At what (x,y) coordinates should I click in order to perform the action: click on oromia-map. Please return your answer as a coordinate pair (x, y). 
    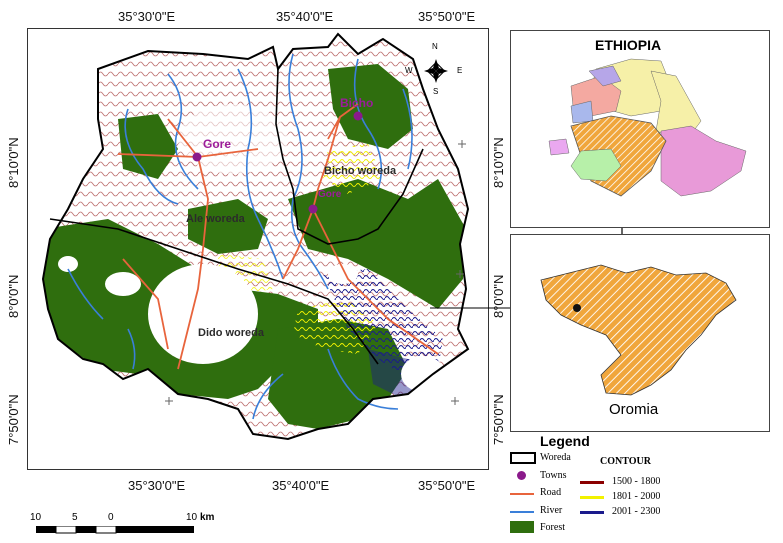
    Looking at the image, I should click on (638, 330).